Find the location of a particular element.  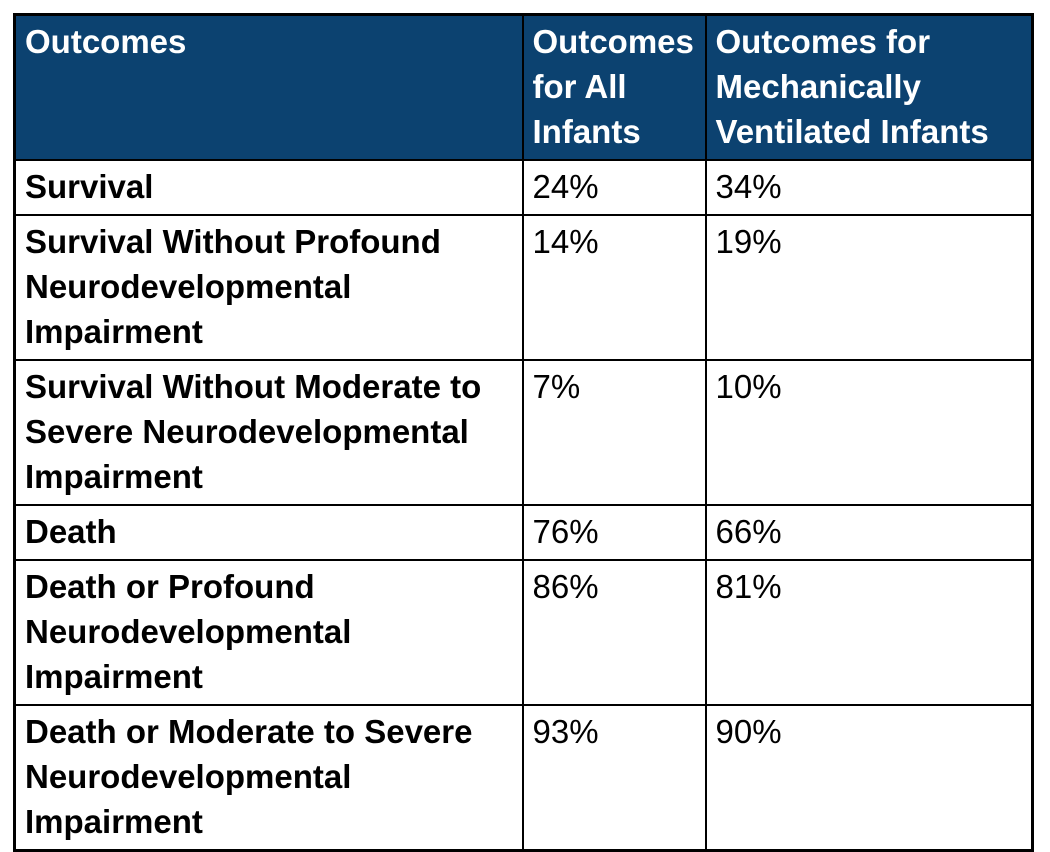

ventilated-value-cell: 90% is located at coordinates (869, 778).